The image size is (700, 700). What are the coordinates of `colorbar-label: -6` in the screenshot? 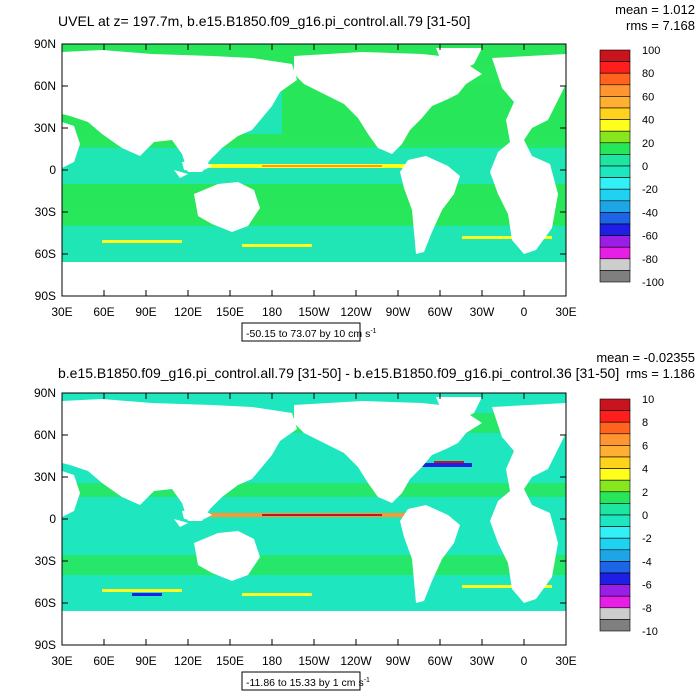 It's located at (647, 586).